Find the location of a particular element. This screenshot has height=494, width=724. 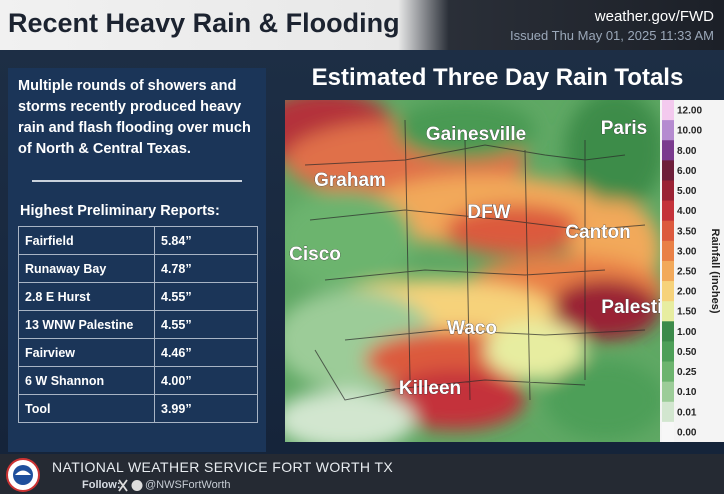

legend-label: 3.00 is located at coordinates (687, 251).